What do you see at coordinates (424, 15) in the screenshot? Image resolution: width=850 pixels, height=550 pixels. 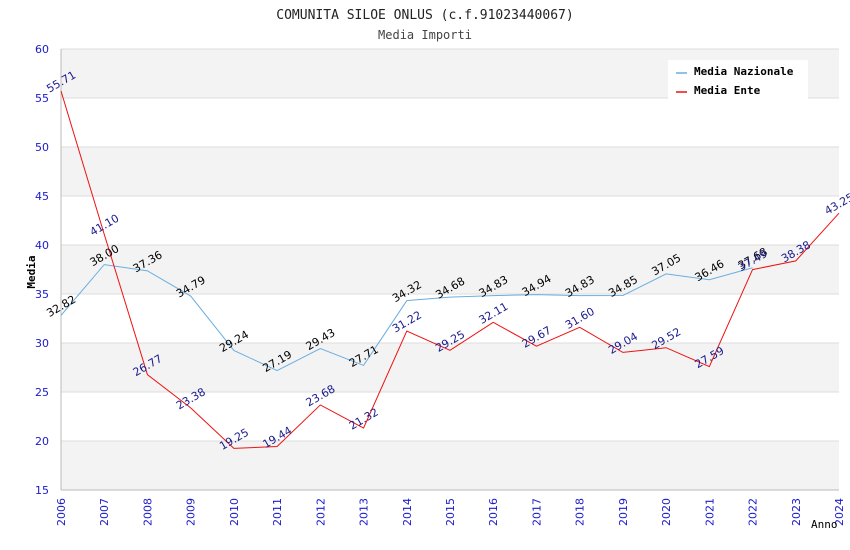 I see `chart-title: COMUNITA SILOE ONLUS (c.f.91023440067)` at bounding box center [424, 15].